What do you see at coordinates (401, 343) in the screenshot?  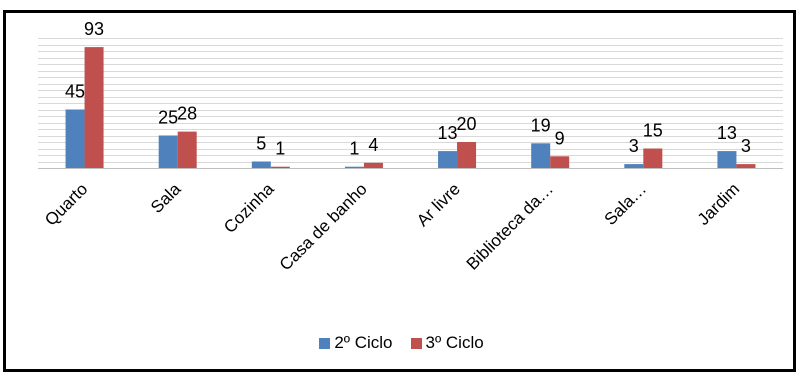 I see `legend: 2º Ciclo 3º Ciclo` at bounding box center [401, 343].